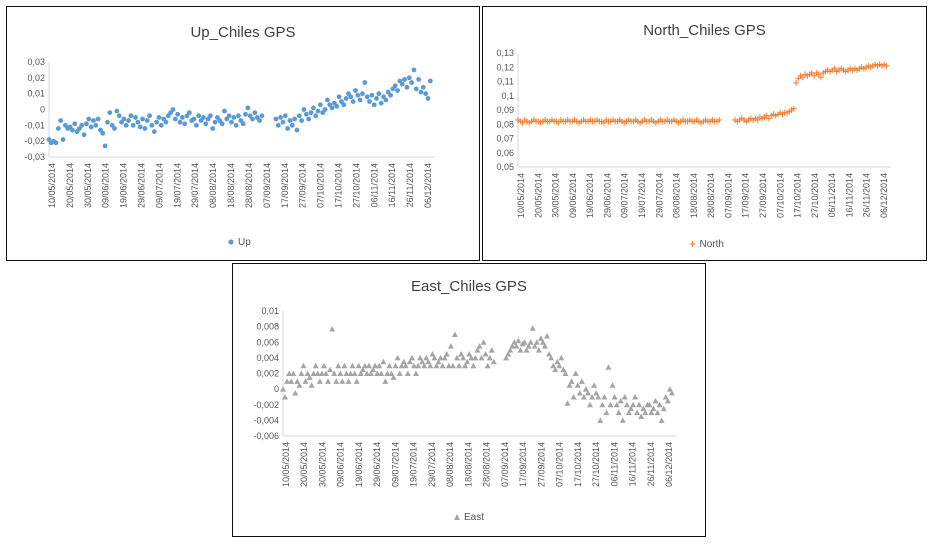 The height and width of the screenshot is (544, 934). Describe the element at coordinates (450, 464) in the screenshot. I see `x-tick-label: 08/08/2014` at that location.